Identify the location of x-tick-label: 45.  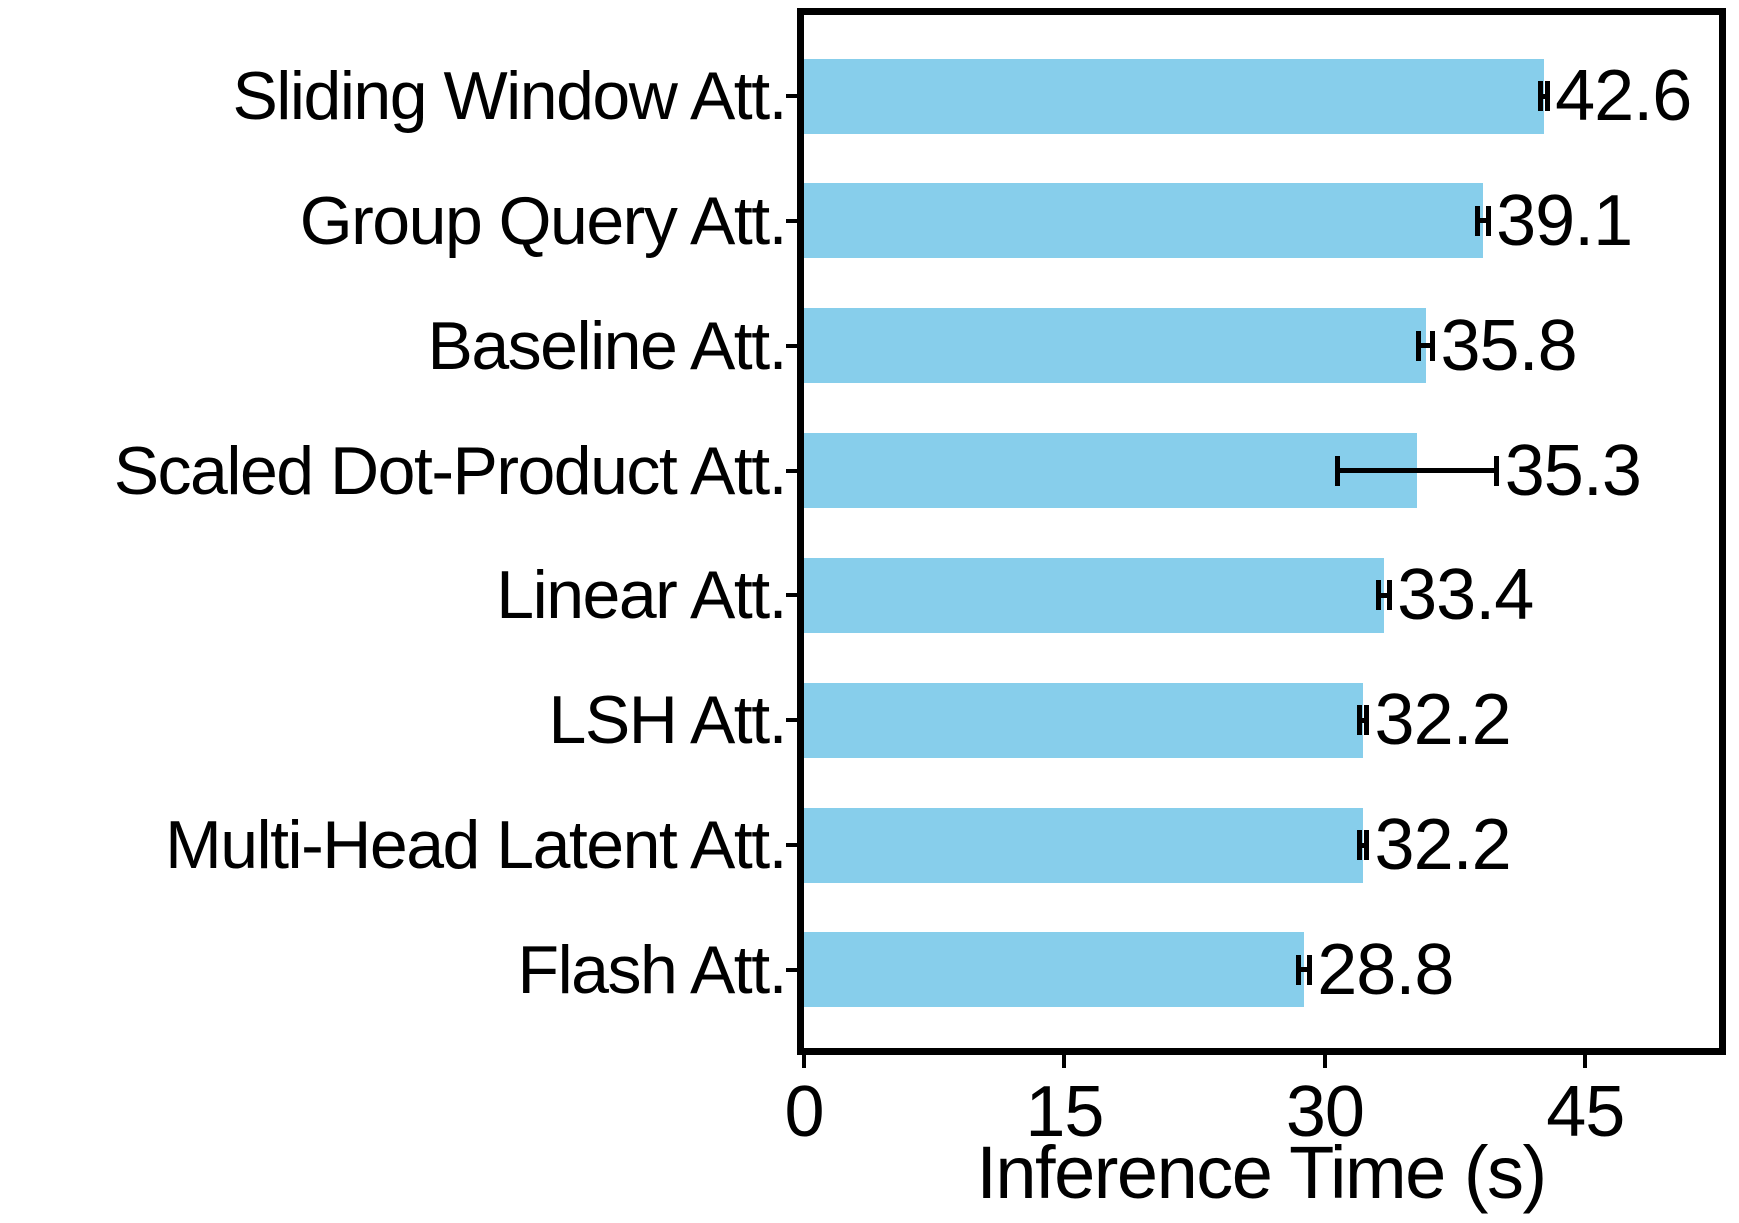
(1585, 1112).